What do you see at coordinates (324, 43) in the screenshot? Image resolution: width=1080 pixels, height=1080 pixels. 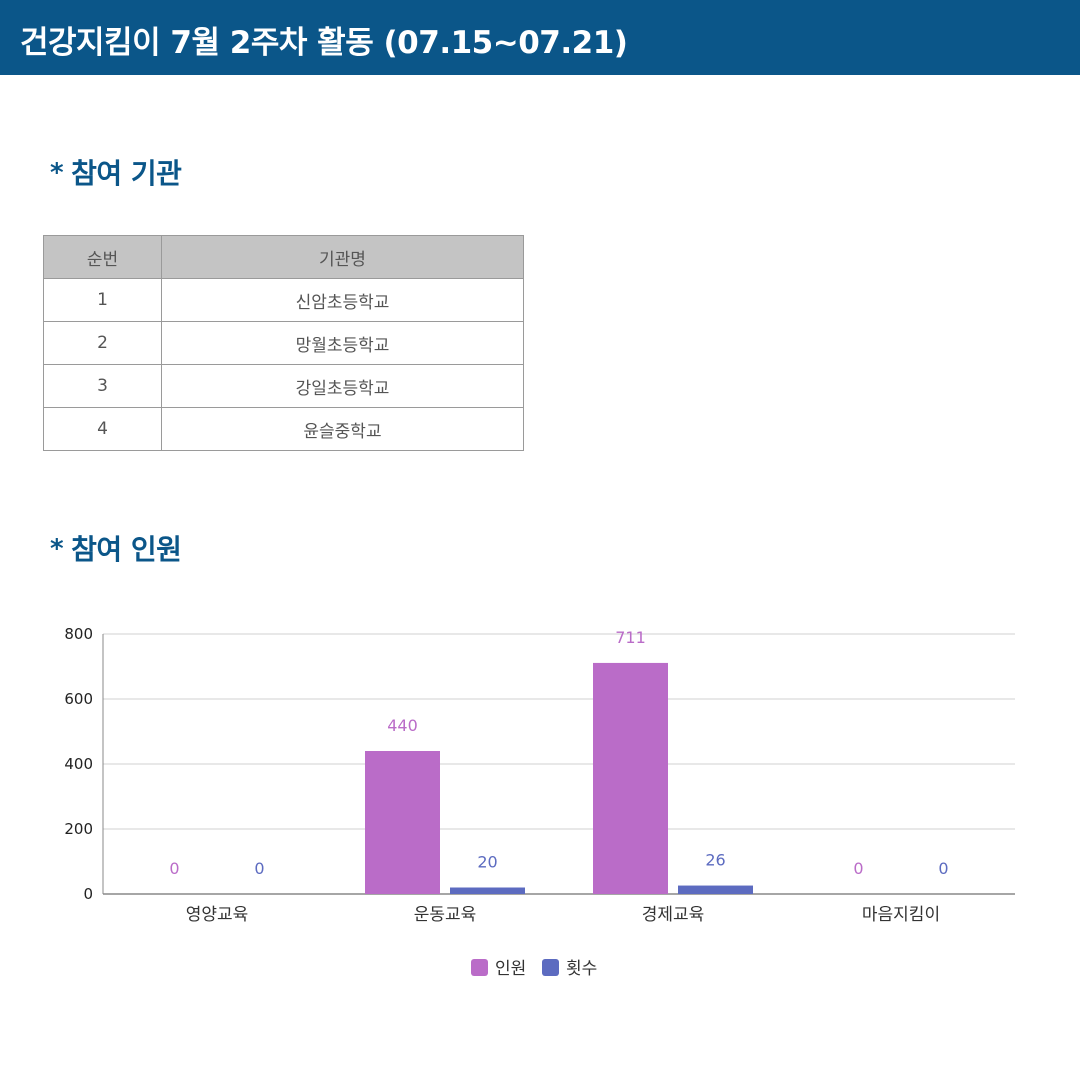 I see `page-title: 건강지킴이 7월 2주차 활동 (07.15~07.21)` at bounding box center [324, 43].